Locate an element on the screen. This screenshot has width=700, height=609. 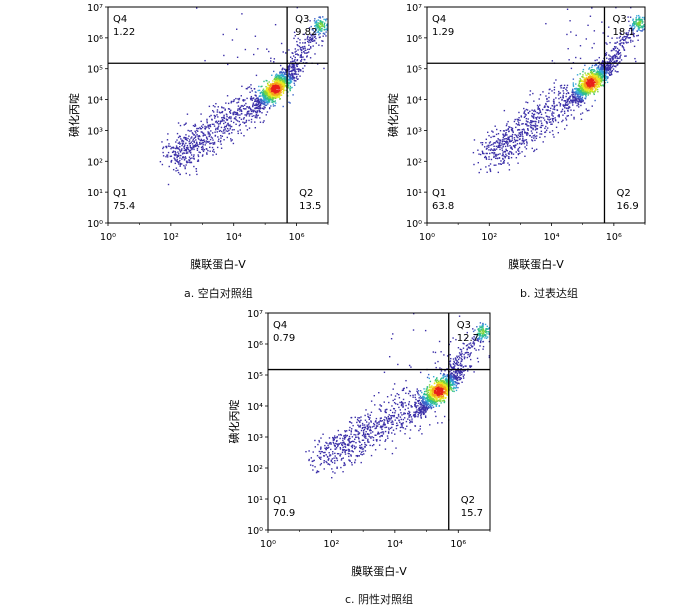
y-tick-label: 10³ is located at coordinates (95, 131).